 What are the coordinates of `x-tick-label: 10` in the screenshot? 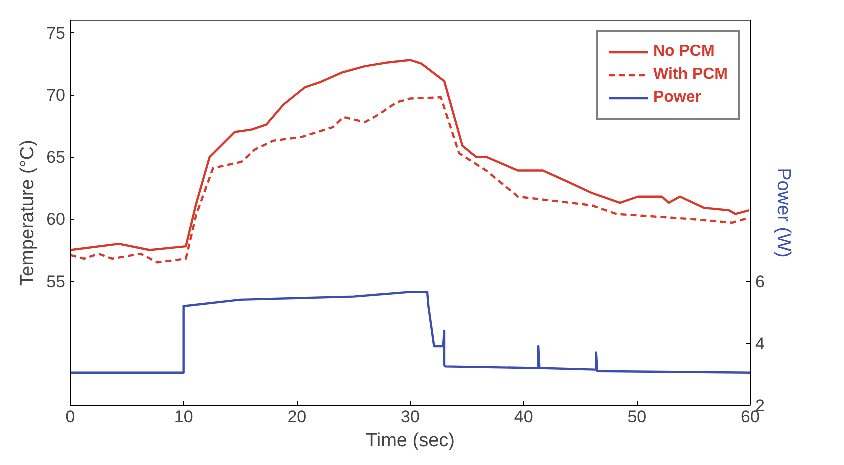 It's located at (184, 417).